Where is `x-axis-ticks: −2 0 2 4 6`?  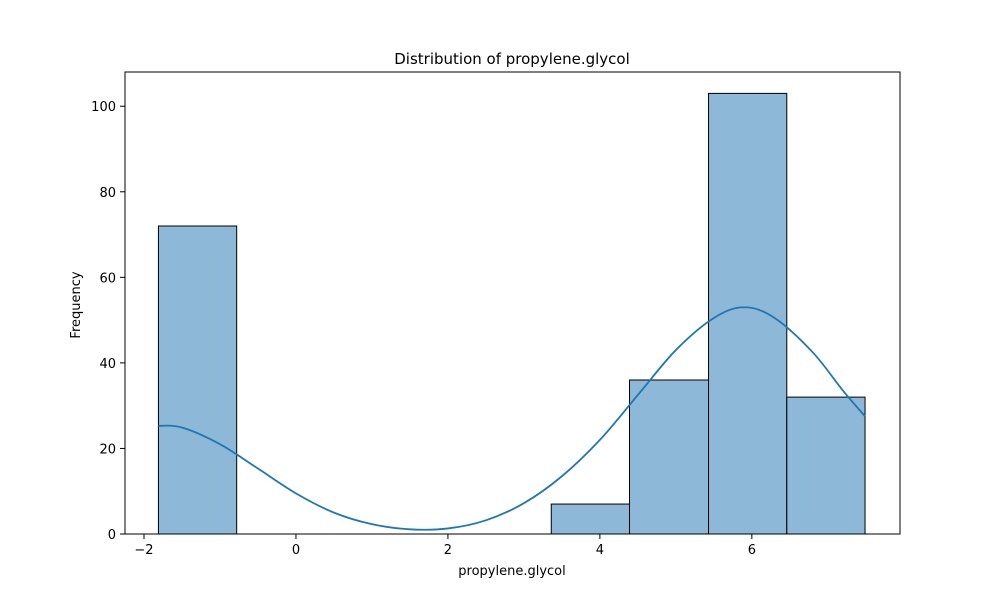 x-axis-ticks: −2 0 2 4 6 is located at coordinates (445, 546).